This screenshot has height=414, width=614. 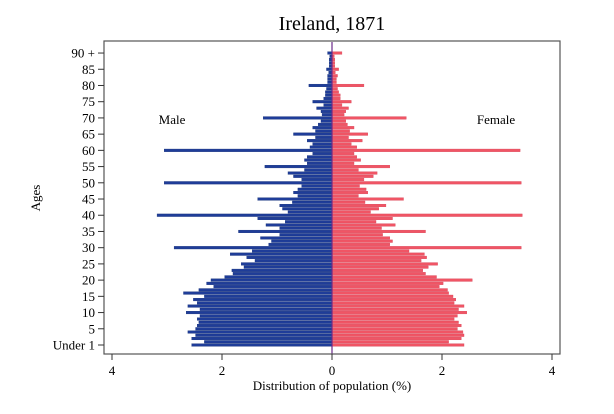 What do you see at coordinates (88, 101) in the screenshot?
I see `y-tick-label: 75` at bounding box center [88, 101].